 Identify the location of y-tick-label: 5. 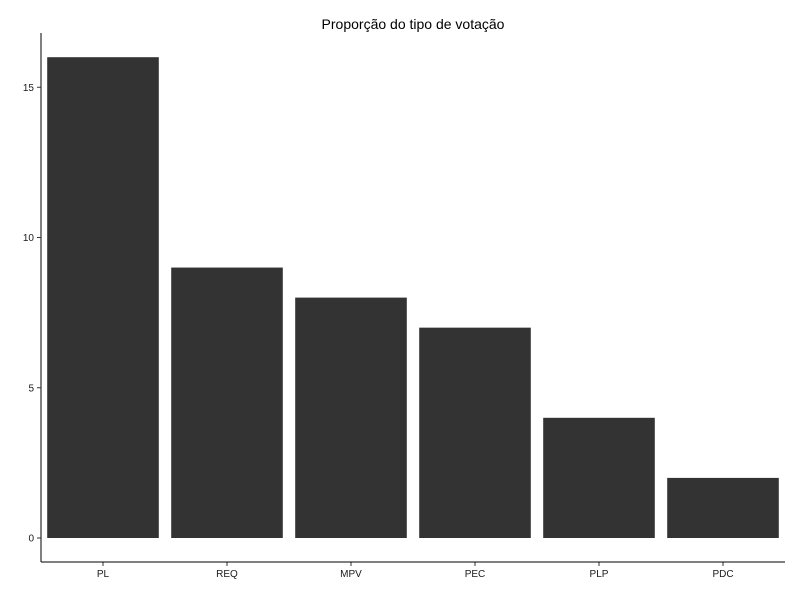
(31, 388).